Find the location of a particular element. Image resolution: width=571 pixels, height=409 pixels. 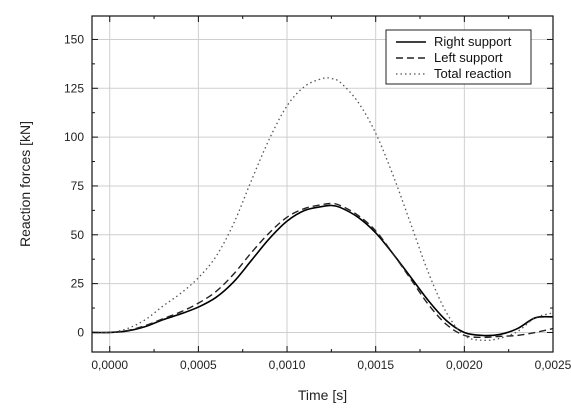

y-tick-label: 25 is located at coordinates (78, 284).